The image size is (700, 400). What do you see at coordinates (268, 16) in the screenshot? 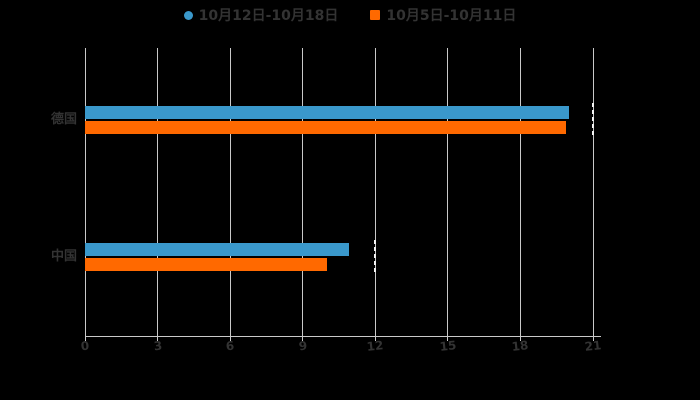
I see `legend-label-oct12-oct18: 10月12日-10月18日` at bounding box center [268, 16].